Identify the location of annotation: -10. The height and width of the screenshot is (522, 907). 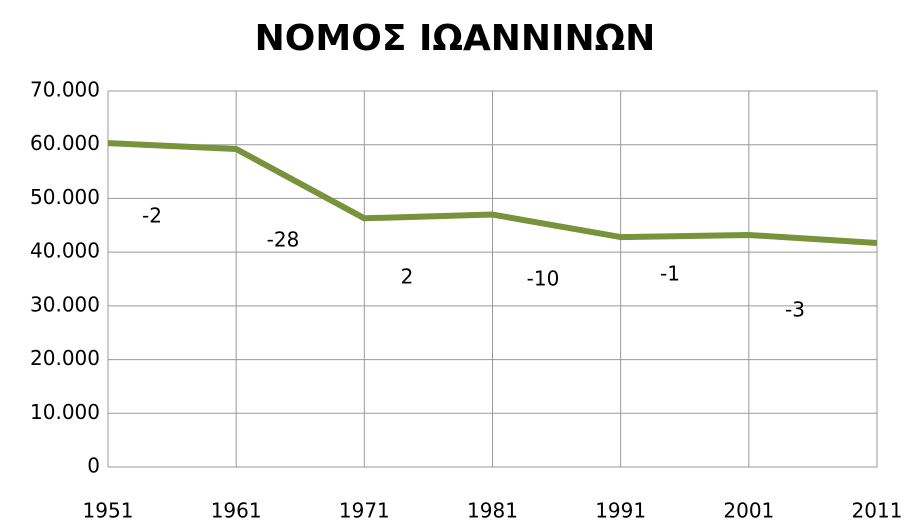
(543, 279).